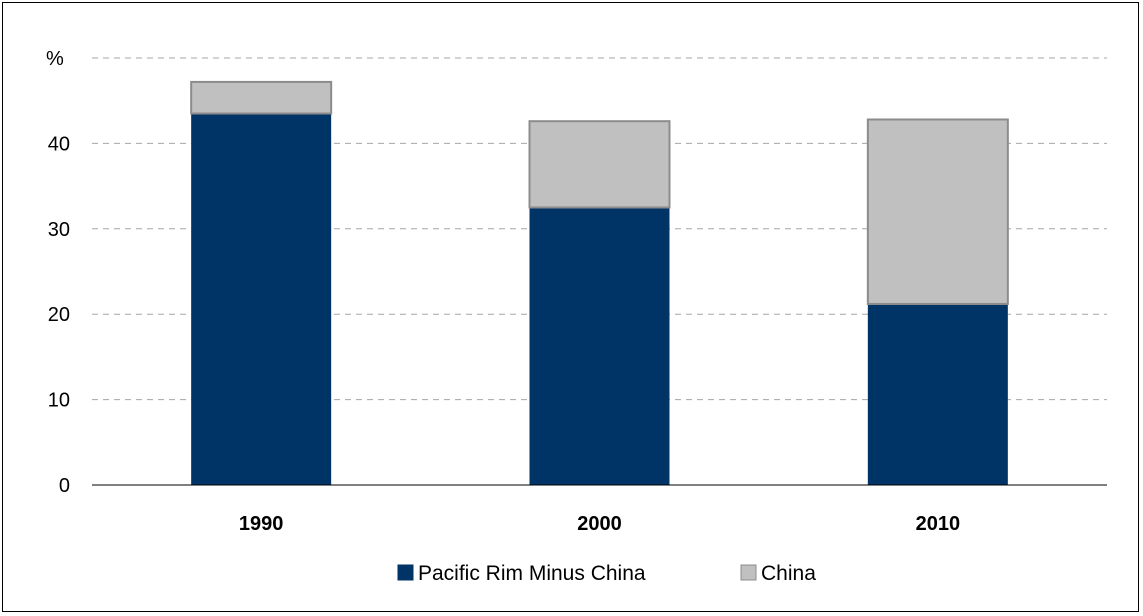 Image resolution: width=1143 pixels, height=616 pixels. What do you see at coordinates (599, 346) in the screenshot?
I see `bar-segment-pacific-rim-minus-china-2000` at bounding box center [599, 346].